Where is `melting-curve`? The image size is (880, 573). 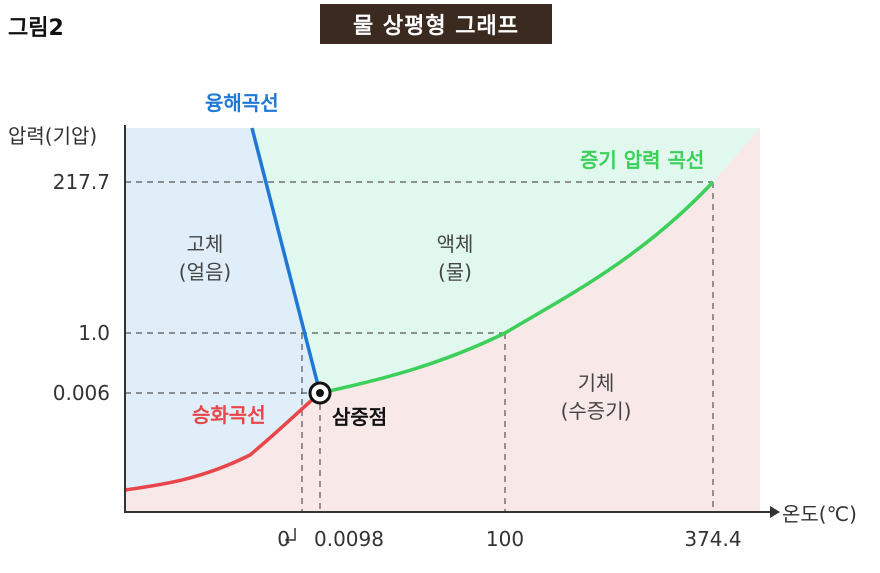 melting-curve is located at coordinates (286, 260).